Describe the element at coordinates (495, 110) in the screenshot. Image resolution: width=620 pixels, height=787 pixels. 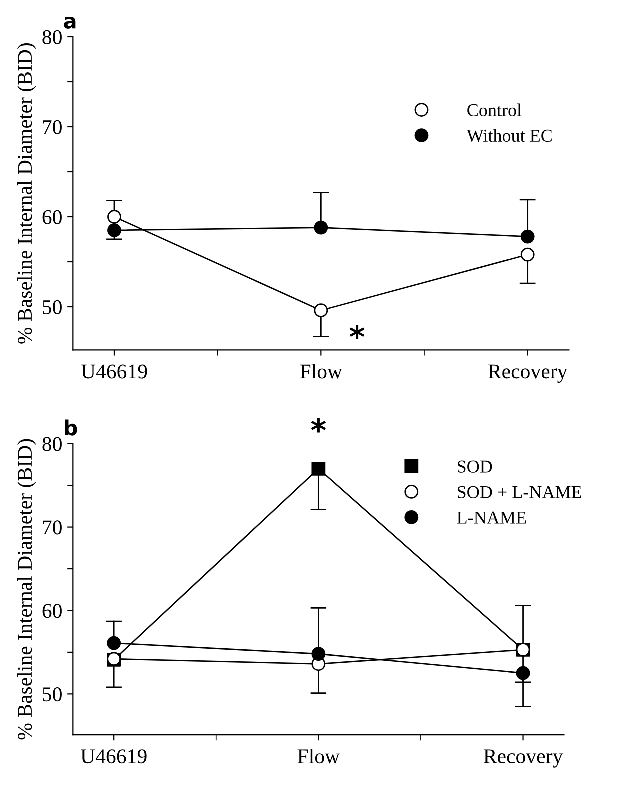
I see `legend-label: Control` at that location.